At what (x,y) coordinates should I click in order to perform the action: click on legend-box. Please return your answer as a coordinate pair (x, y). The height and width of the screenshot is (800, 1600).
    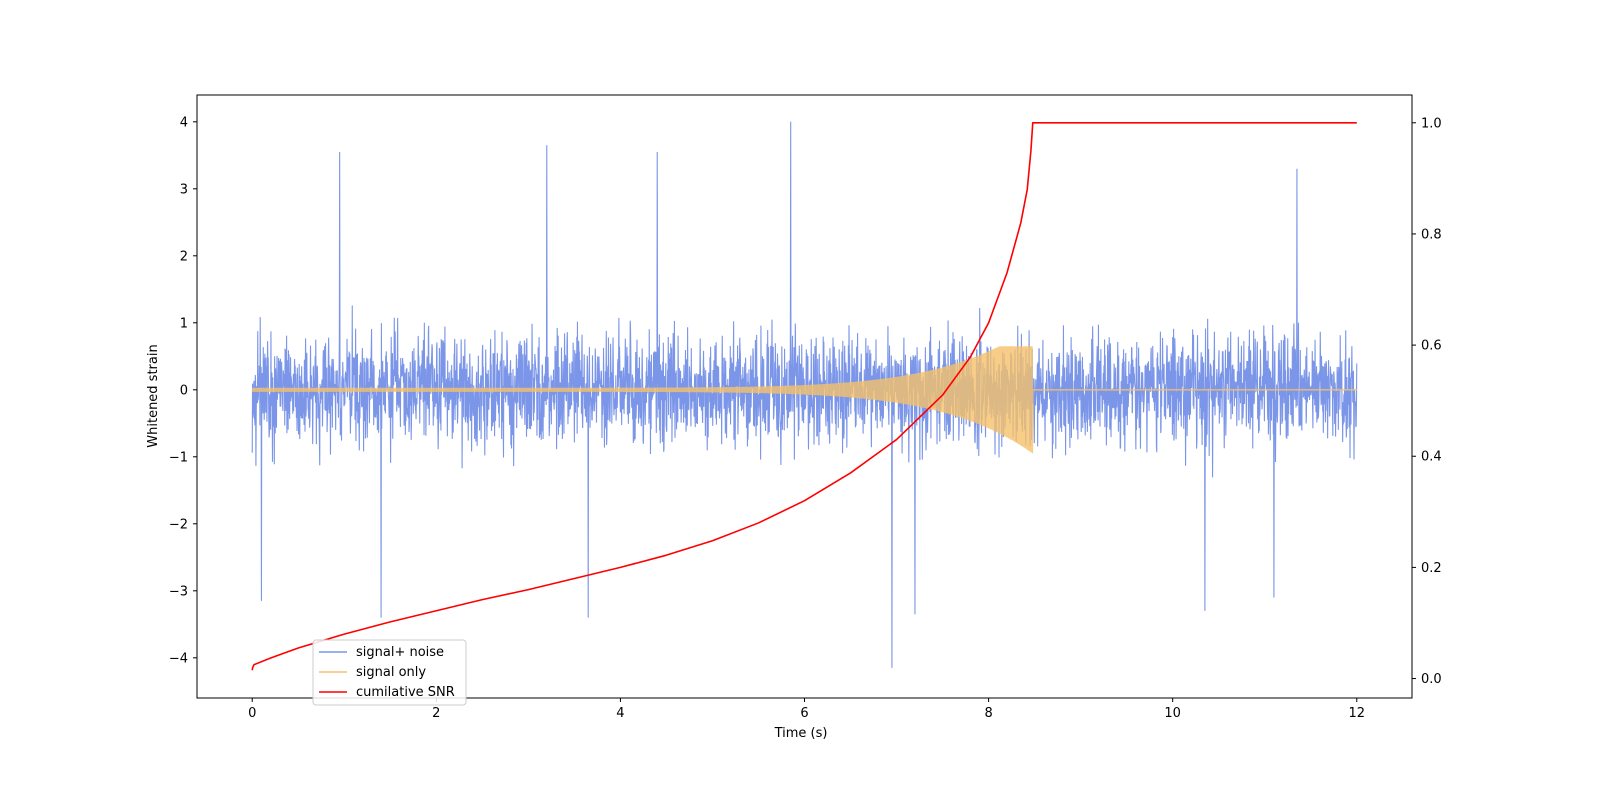
    Looking at the image, I should click on (389, 672).